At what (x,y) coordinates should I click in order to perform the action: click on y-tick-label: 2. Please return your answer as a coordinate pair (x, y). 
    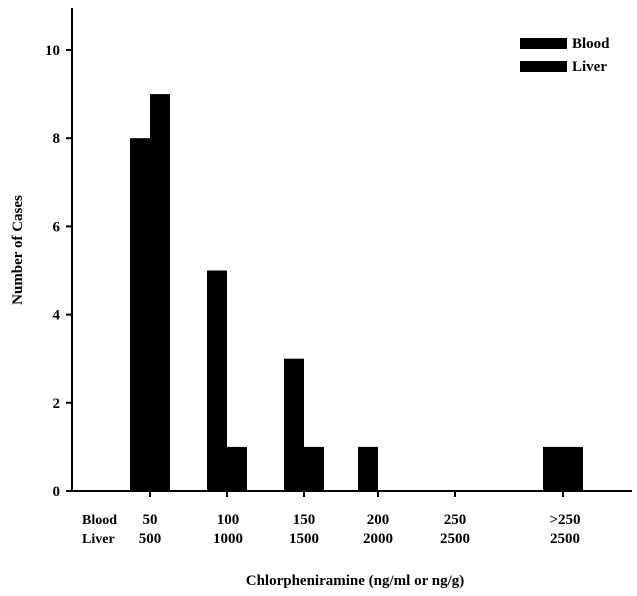
    Looking at the image, I should click on (57, 404).